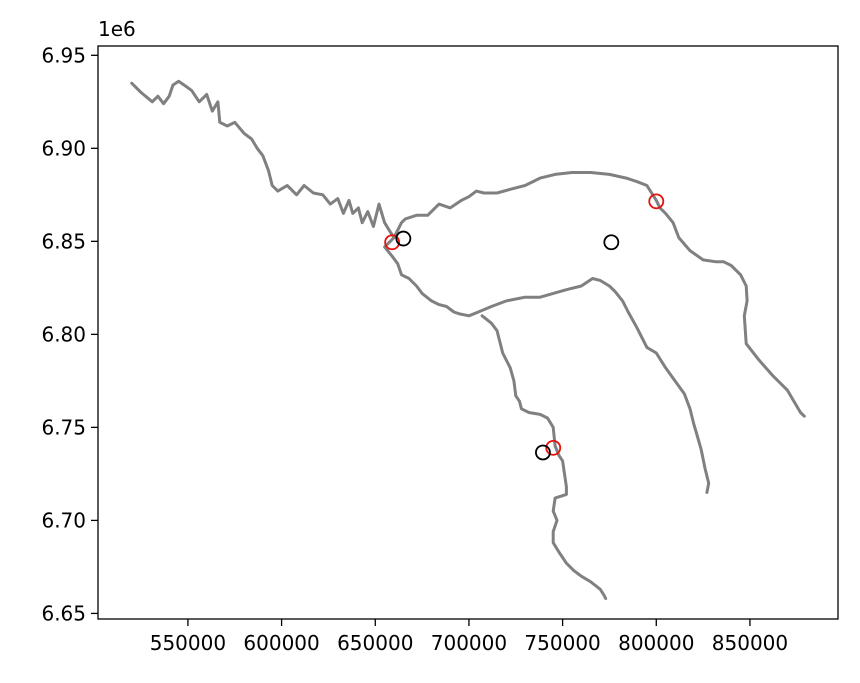 Image resolution: width=860 pixels, height=683 pixels. What do you see at coordinates (63, 427) in the screenshot?
I see `y-tick-label: 6.75` at bounding box center [63, 427].